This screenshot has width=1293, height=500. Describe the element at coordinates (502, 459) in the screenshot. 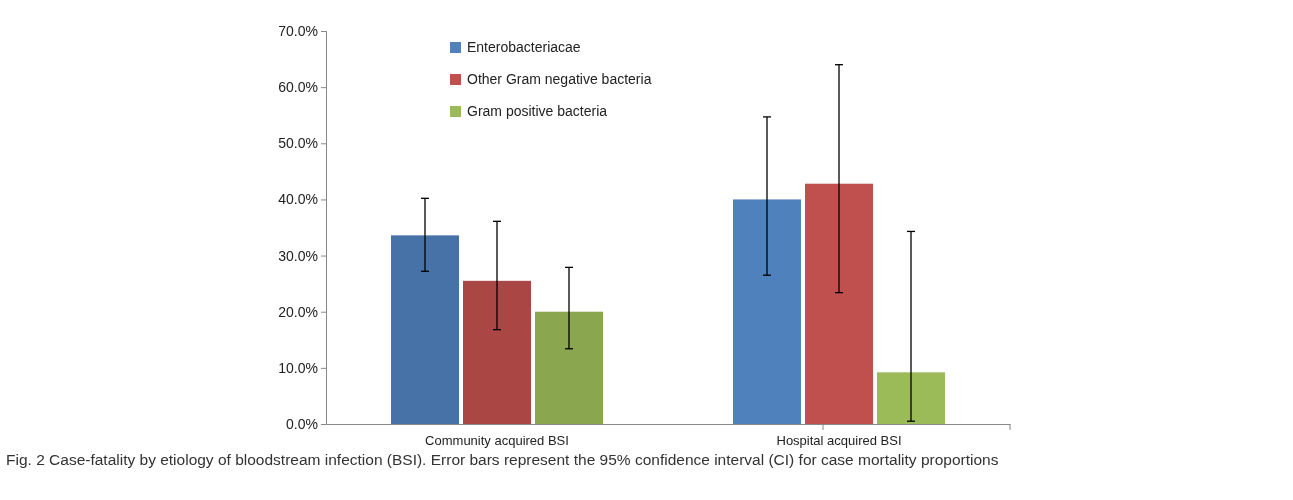

I see `caption: Fig. 2 Case-fatality by etiology of bloodstream infection (BSI). Error bars represent the 95% confidence interval (CI) for case mortality proportions` at that location.